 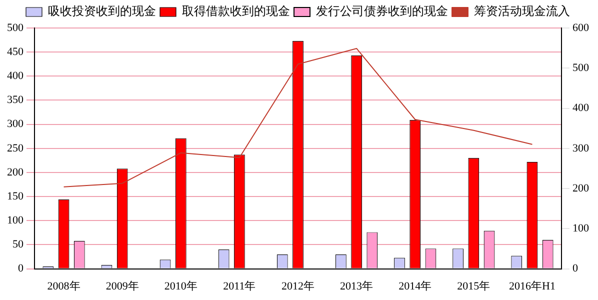 What do you see at coordinates (15, 172) in the screenshot?
I see `y-tick-label: 200` at bounding box center [15, 172].